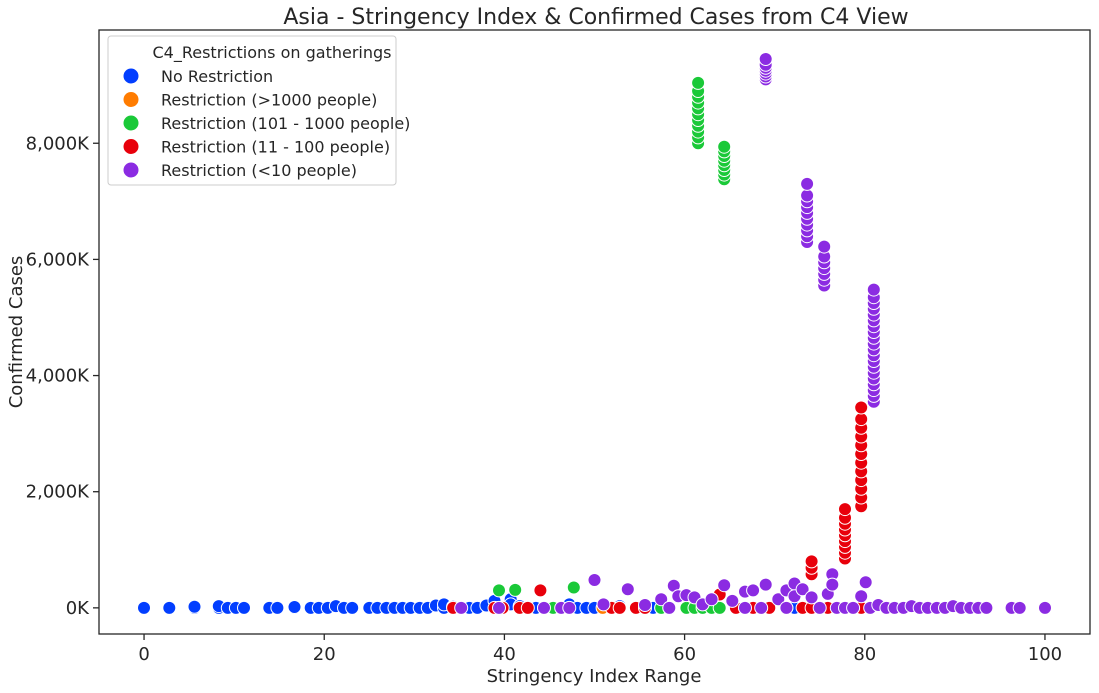 Image resolution: width=1099 pixels, height=693 pixels. Describe the element at coordinates (269, 100) in the screenshot. I see `legend-label: Restriction (>1000 people)` at that location.